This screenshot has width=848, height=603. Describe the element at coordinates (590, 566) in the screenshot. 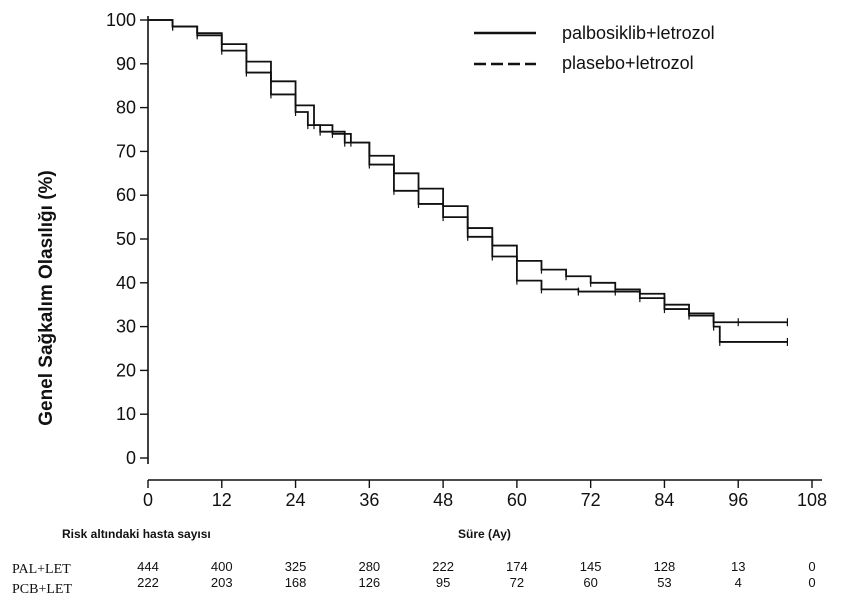

I see `risk-cell: 145` at that location.